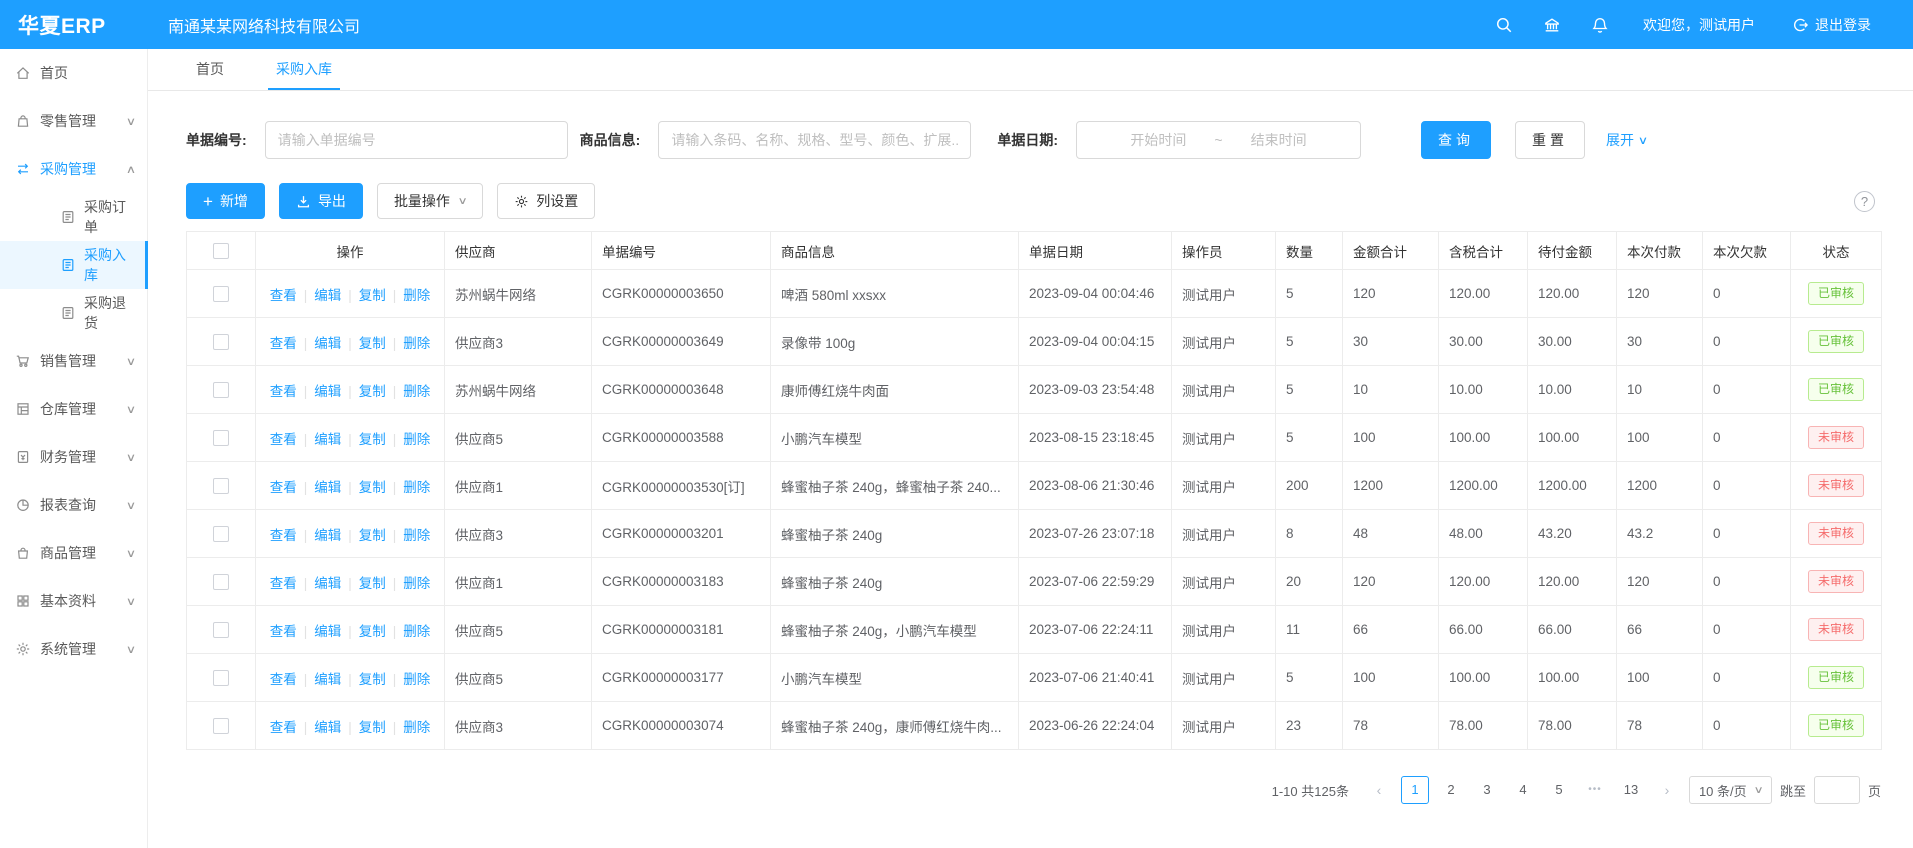 The height and width of the screenshot is (848, 1913). Describe the element at coordinates (1600, 25) in the screenshot. I see `bell-icon` at that location.